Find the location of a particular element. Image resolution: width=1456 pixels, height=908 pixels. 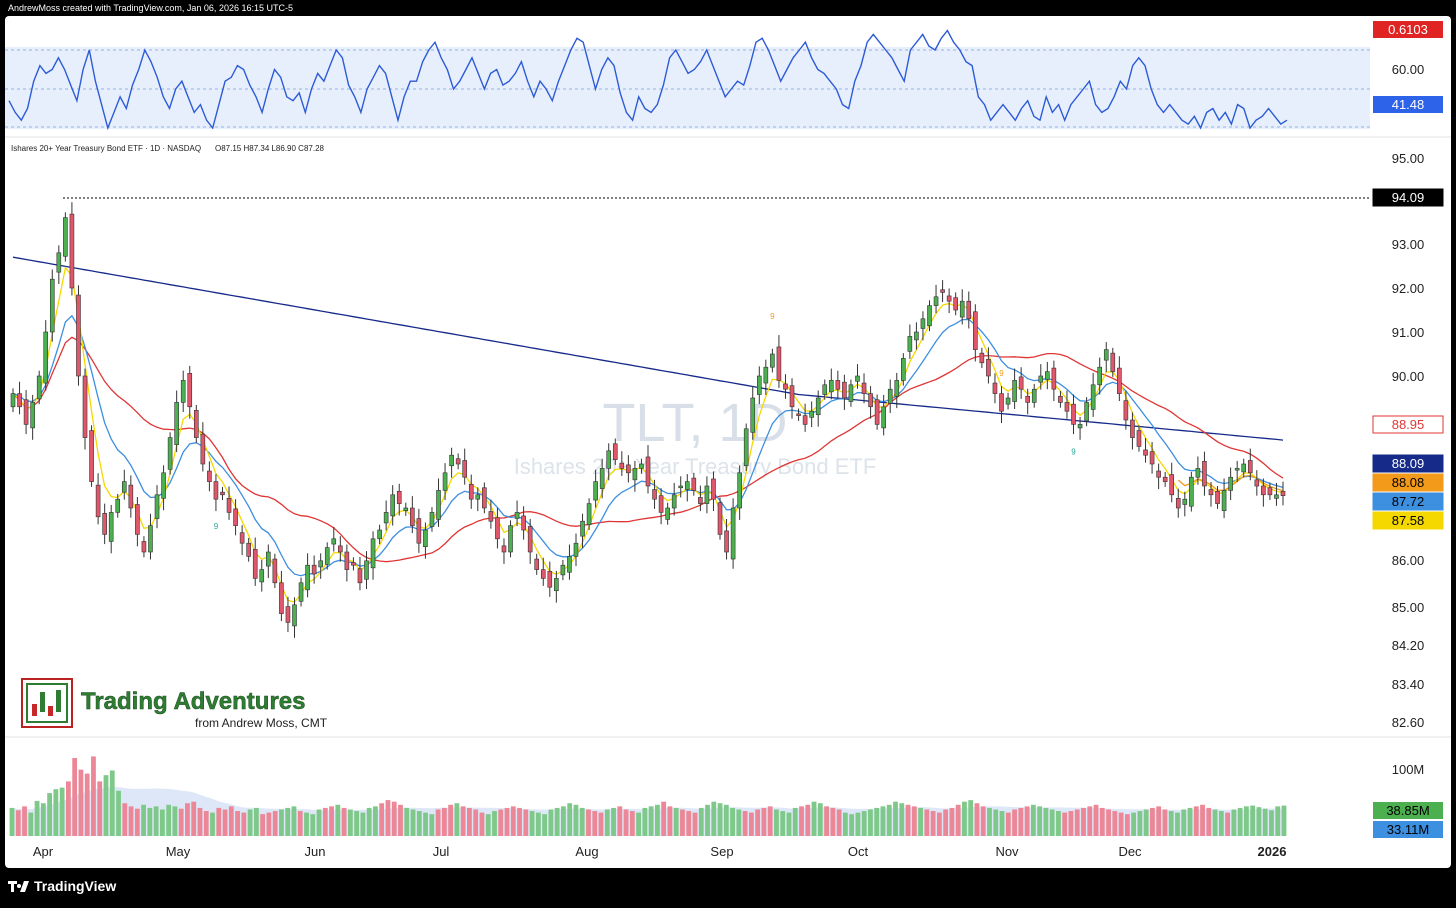

td-count-label: 9 is located at coordinates (772, 316).